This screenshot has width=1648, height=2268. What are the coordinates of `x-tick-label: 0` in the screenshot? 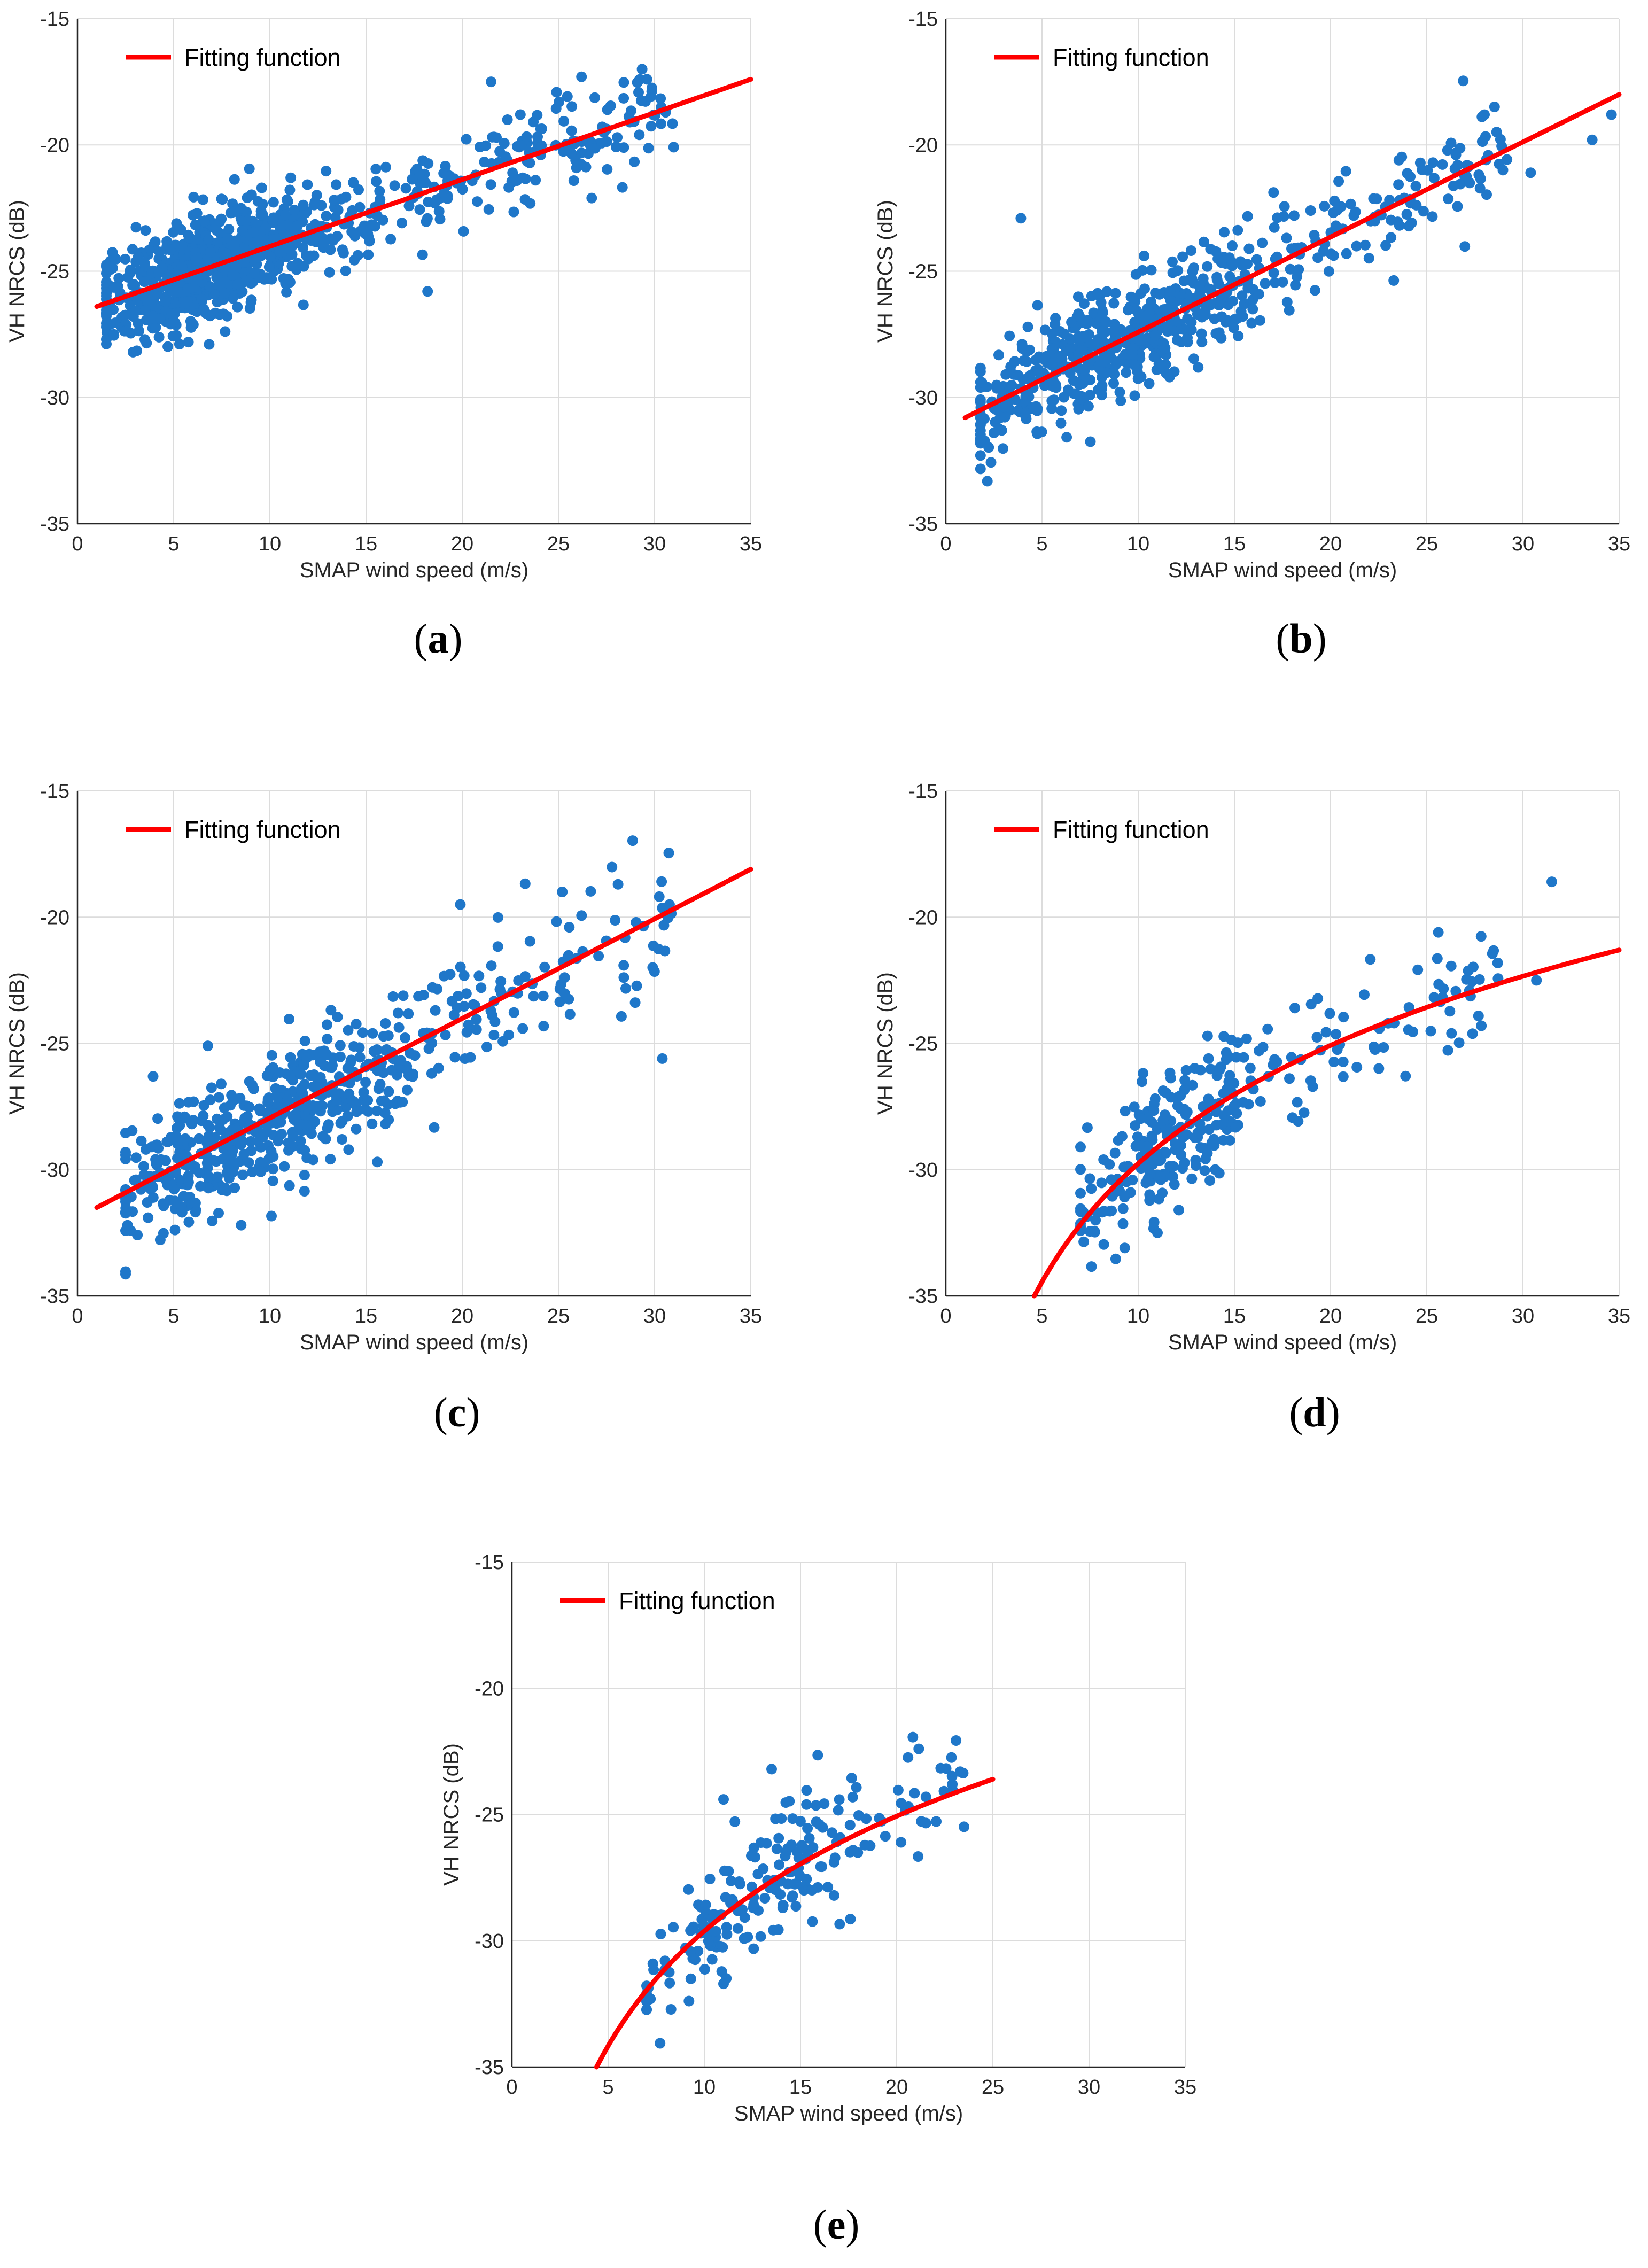 It's located at (945, 544).